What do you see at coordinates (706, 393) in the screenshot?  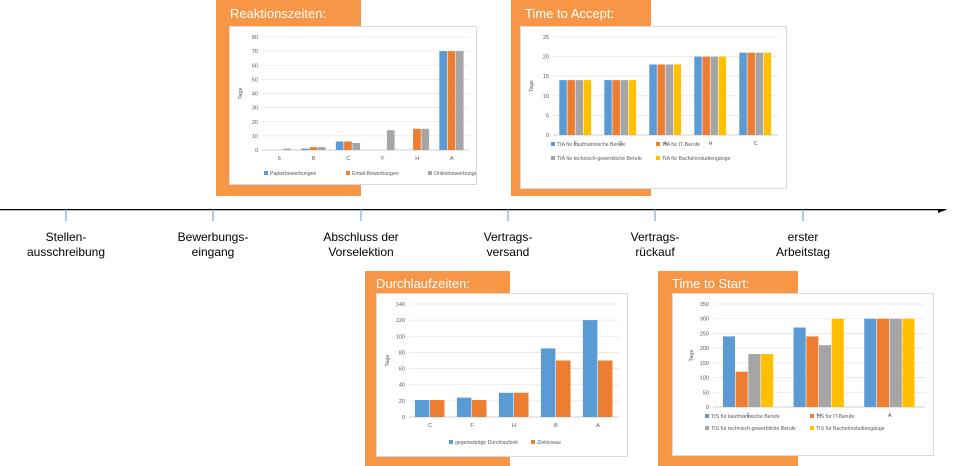 I see `y-tick-label: 50` at bounding box center [706, 393].